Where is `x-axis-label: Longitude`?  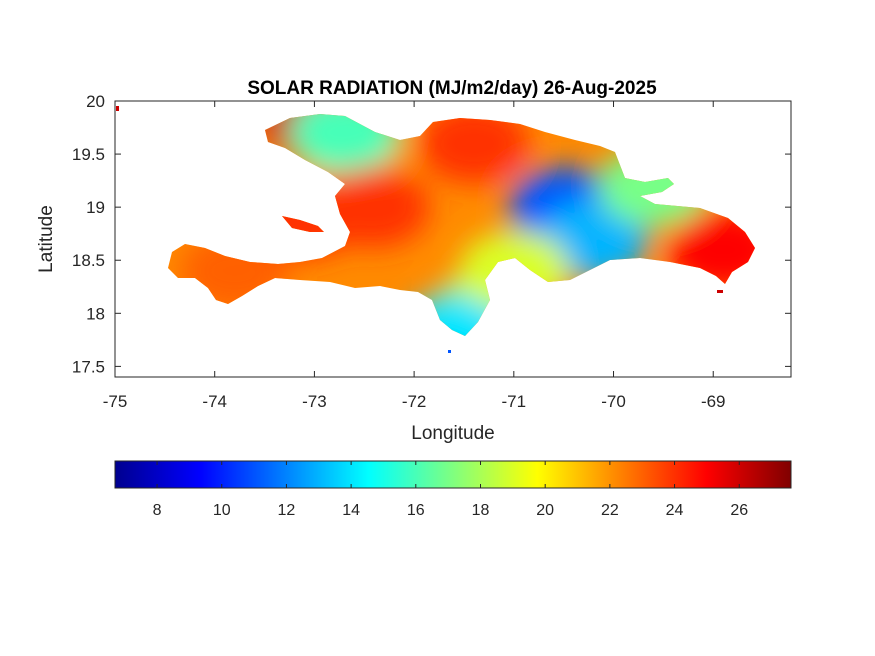 x-axis-label: Longitude is located at coordinates (452, 433).